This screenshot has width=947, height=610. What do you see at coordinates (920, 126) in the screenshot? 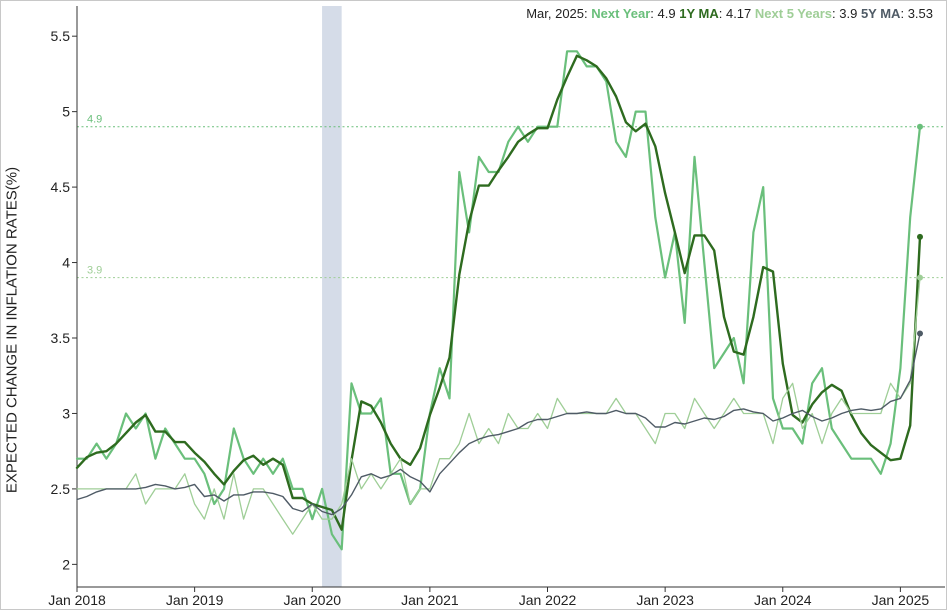
I see `series-endpoint-next-year` at bounding box center [920, 126].